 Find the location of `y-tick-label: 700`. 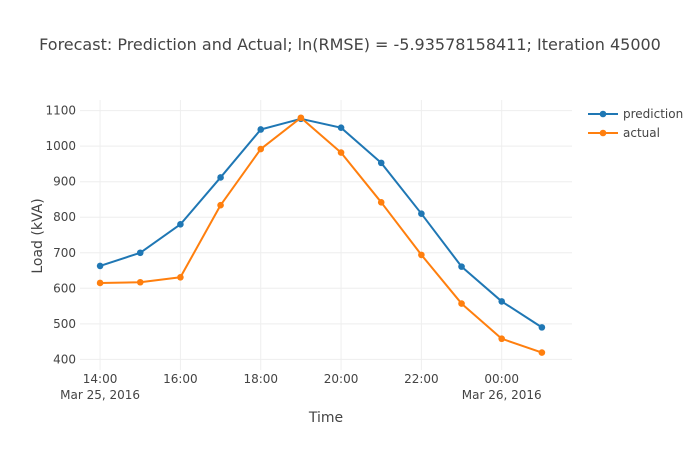

y-tick-label: 700 is located at coordinates (64, 253).